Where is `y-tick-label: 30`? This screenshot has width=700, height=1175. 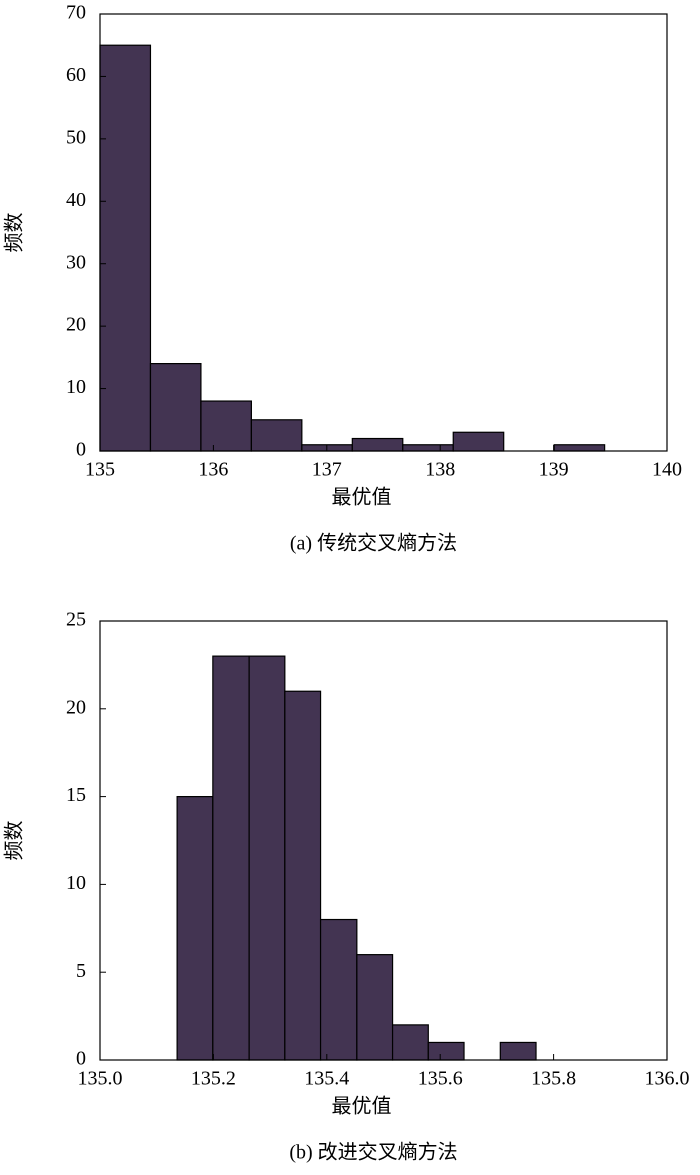 y-tick-label: 30 is located at coordinates (76, 262).